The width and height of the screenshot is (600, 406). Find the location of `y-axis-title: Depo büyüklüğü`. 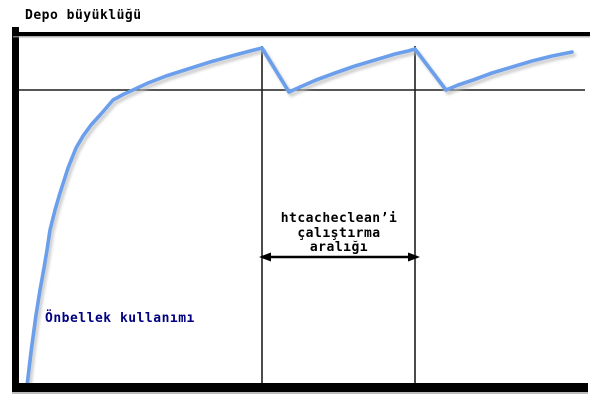

y-axis-title: Depo büyüklüğü is located at coordinates (83, 15).